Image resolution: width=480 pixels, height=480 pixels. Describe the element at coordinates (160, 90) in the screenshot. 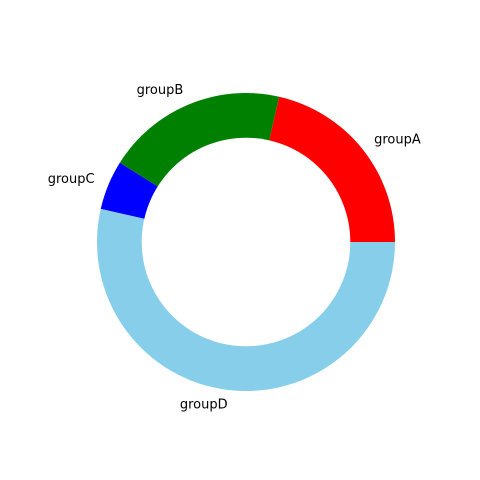

I see `slice-label-groupB: groupB` at that location.